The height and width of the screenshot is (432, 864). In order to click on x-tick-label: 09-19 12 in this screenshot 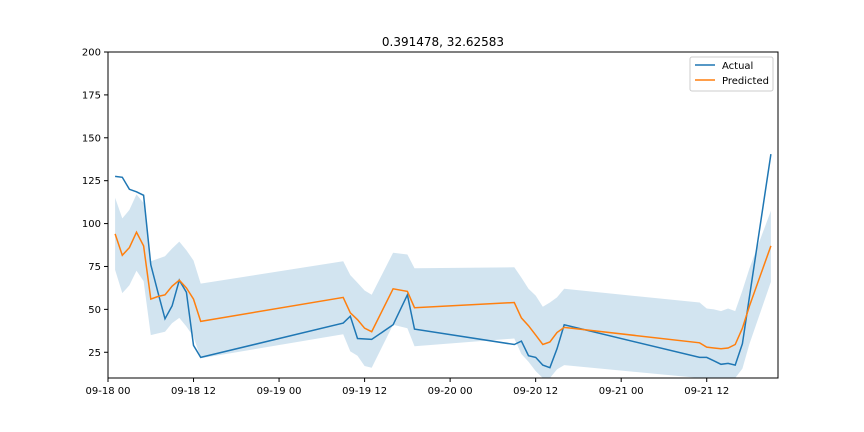, I will do `click(364, 391)`.